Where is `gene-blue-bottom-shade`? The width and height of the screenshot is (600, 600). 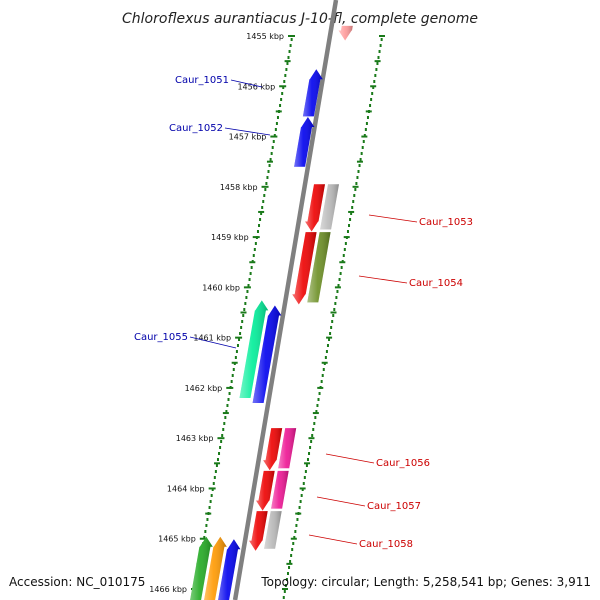
gene-blue-bottom-shade is located at coordinates (229, 569).